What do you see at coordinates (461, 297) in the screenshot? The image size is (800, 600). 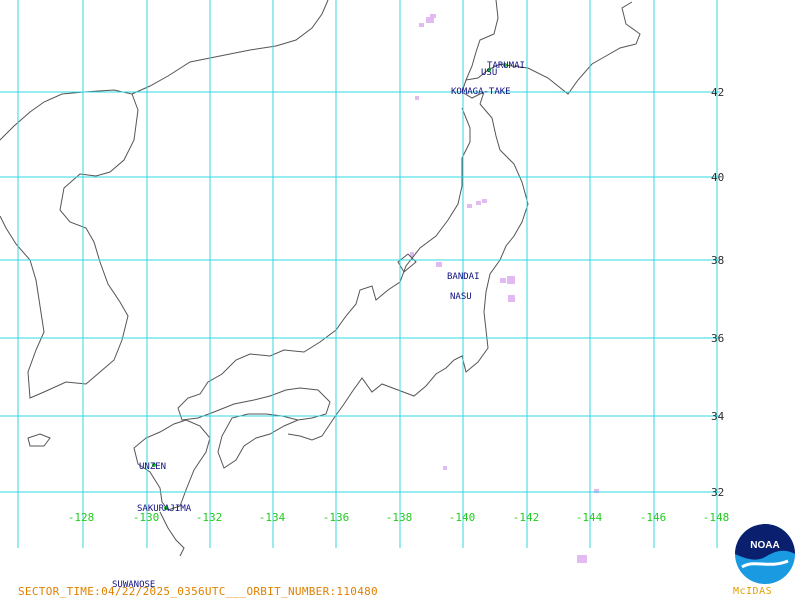 I see `volcano-label: NASU` at bounding box center [461, 297].